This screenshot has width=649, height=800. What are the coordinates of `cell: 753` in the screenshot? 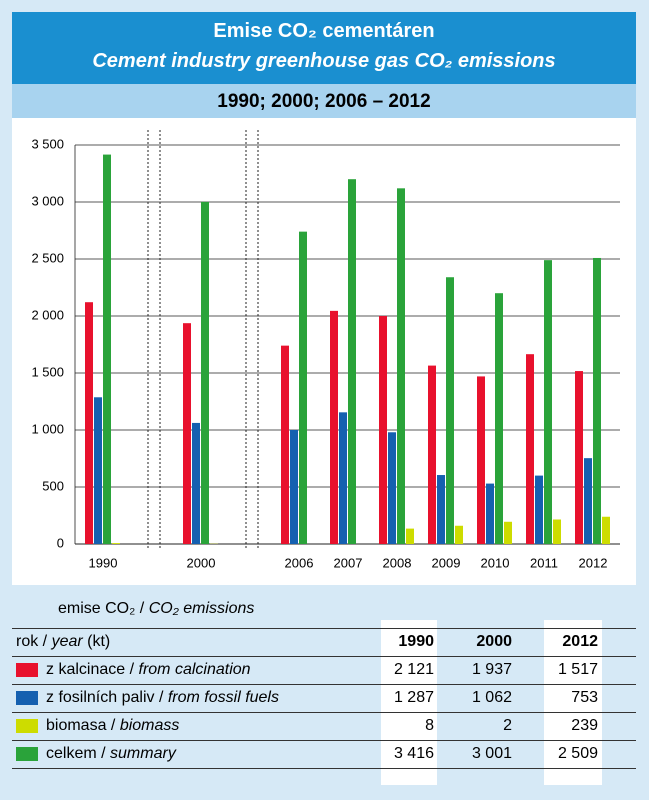 It's located at (584, 697).